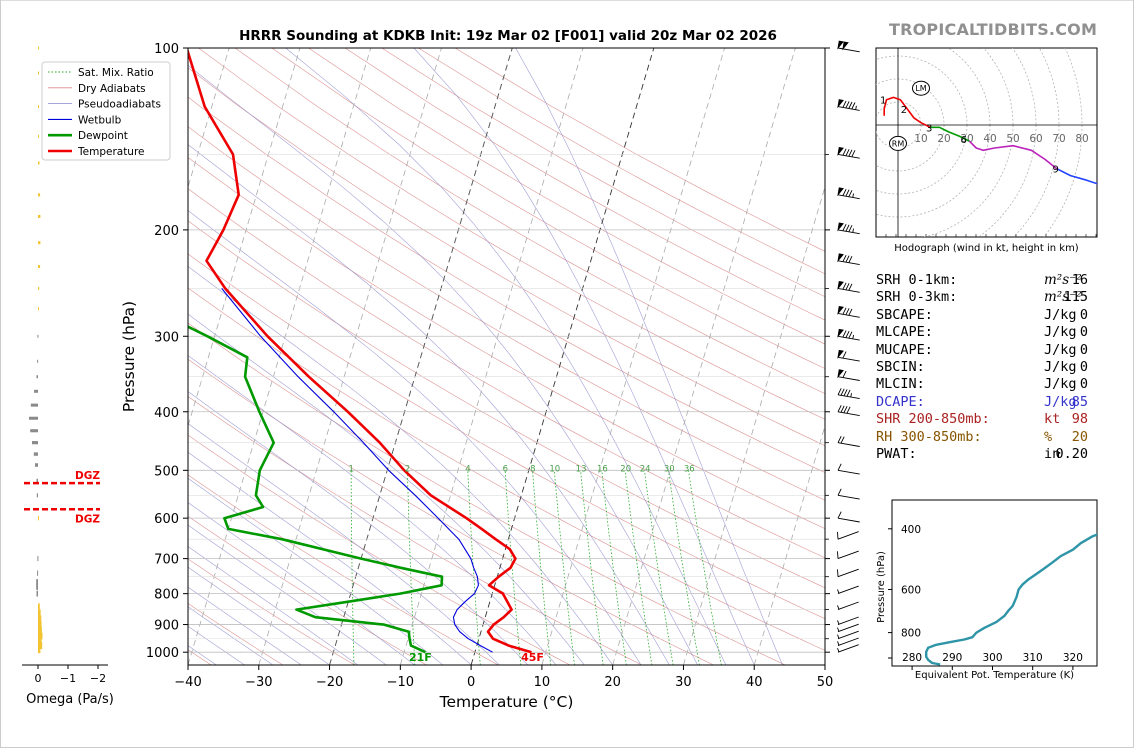  What do you see at coordinates (669, 470) in the screenshot?
I see `mixing-ratio-label: 30` at bounding box center [669, 470].